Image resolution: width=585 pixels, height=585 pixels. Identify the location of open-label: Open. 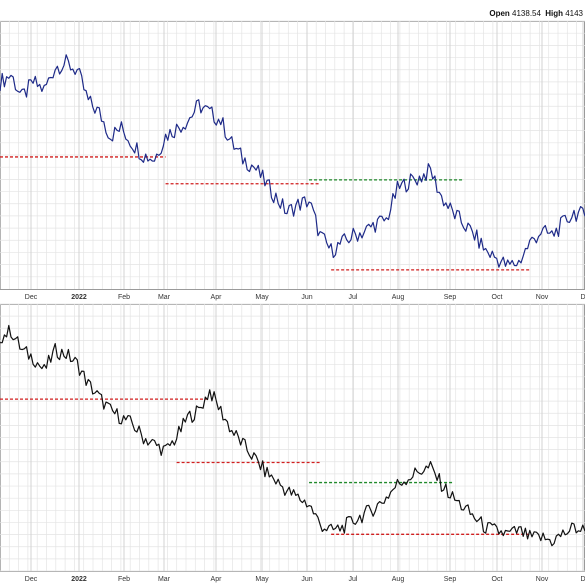
(499, 13).